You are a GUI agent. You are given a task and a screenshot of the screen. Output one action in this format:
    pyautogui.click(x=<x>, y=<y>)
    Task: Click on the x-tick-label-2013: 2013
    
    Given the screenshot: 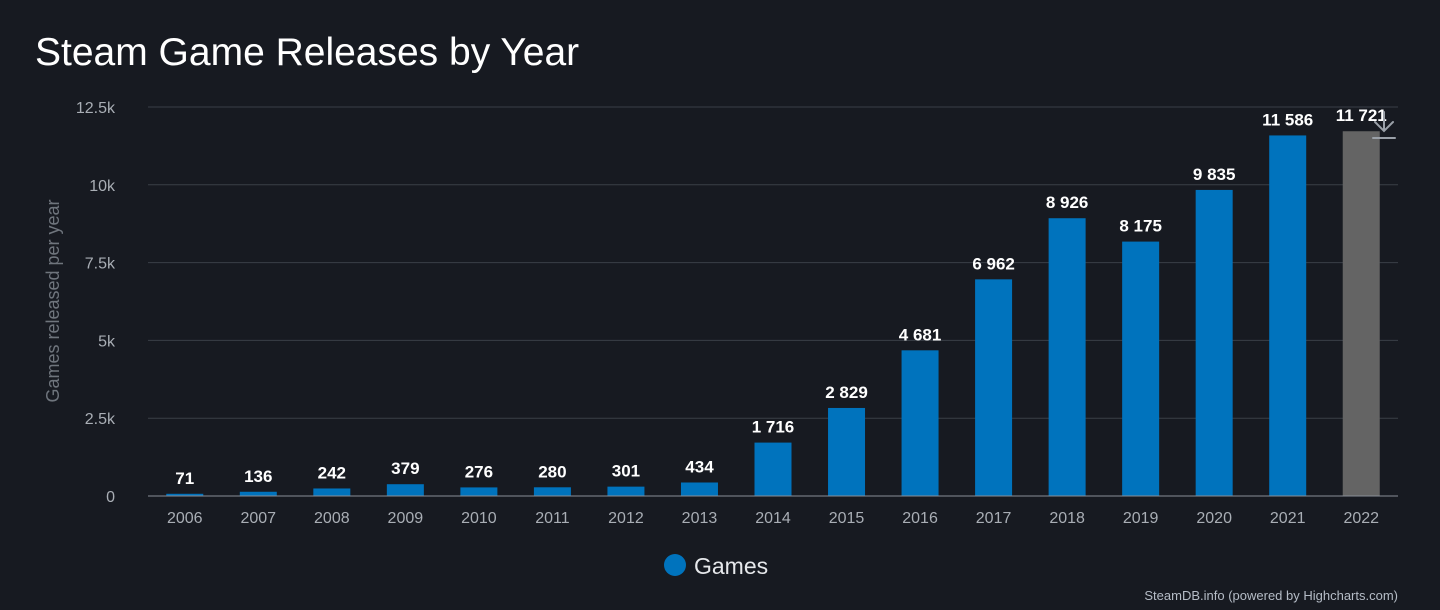 What is the action you would take?
    pyautogui.click(x=700, y=518)
    